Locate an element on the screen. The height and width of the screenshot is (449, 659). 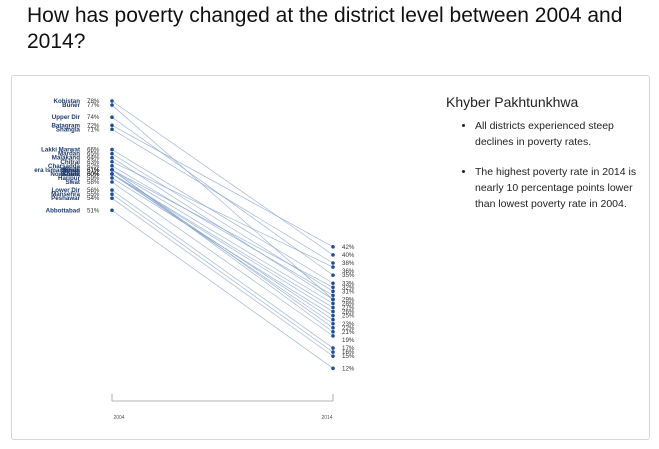
district-label: Tank is located at coordinates (73, 174).